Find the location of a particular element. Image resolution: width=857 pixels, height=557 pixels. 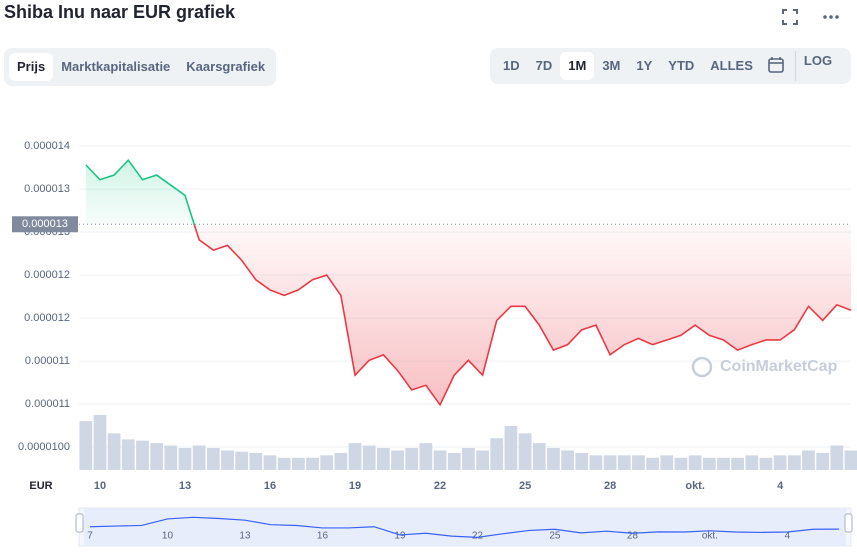

currency-label: EUR is located at coordinates (40, 486).